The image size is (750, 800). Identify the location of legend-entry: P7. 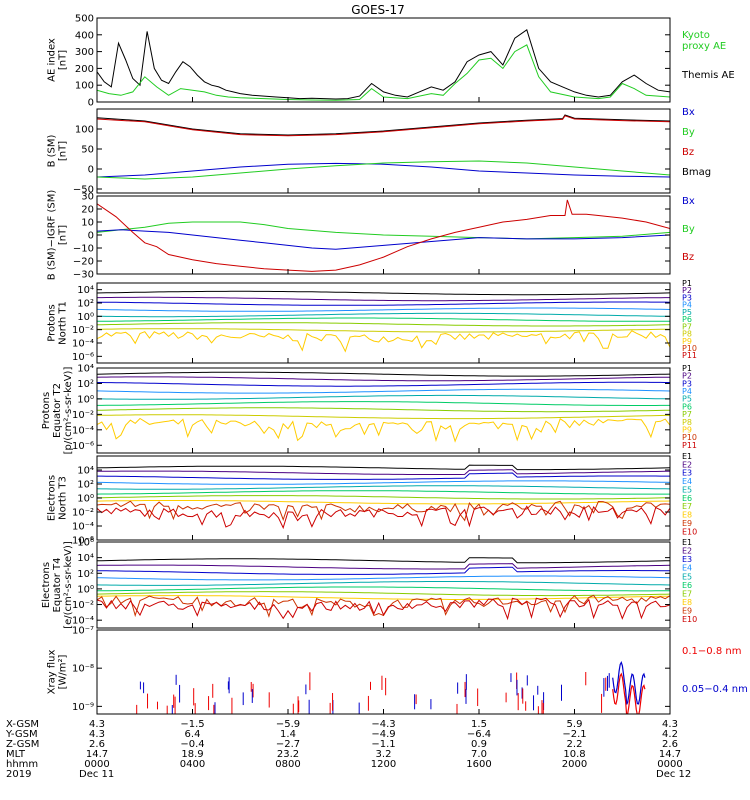
(687, 414).